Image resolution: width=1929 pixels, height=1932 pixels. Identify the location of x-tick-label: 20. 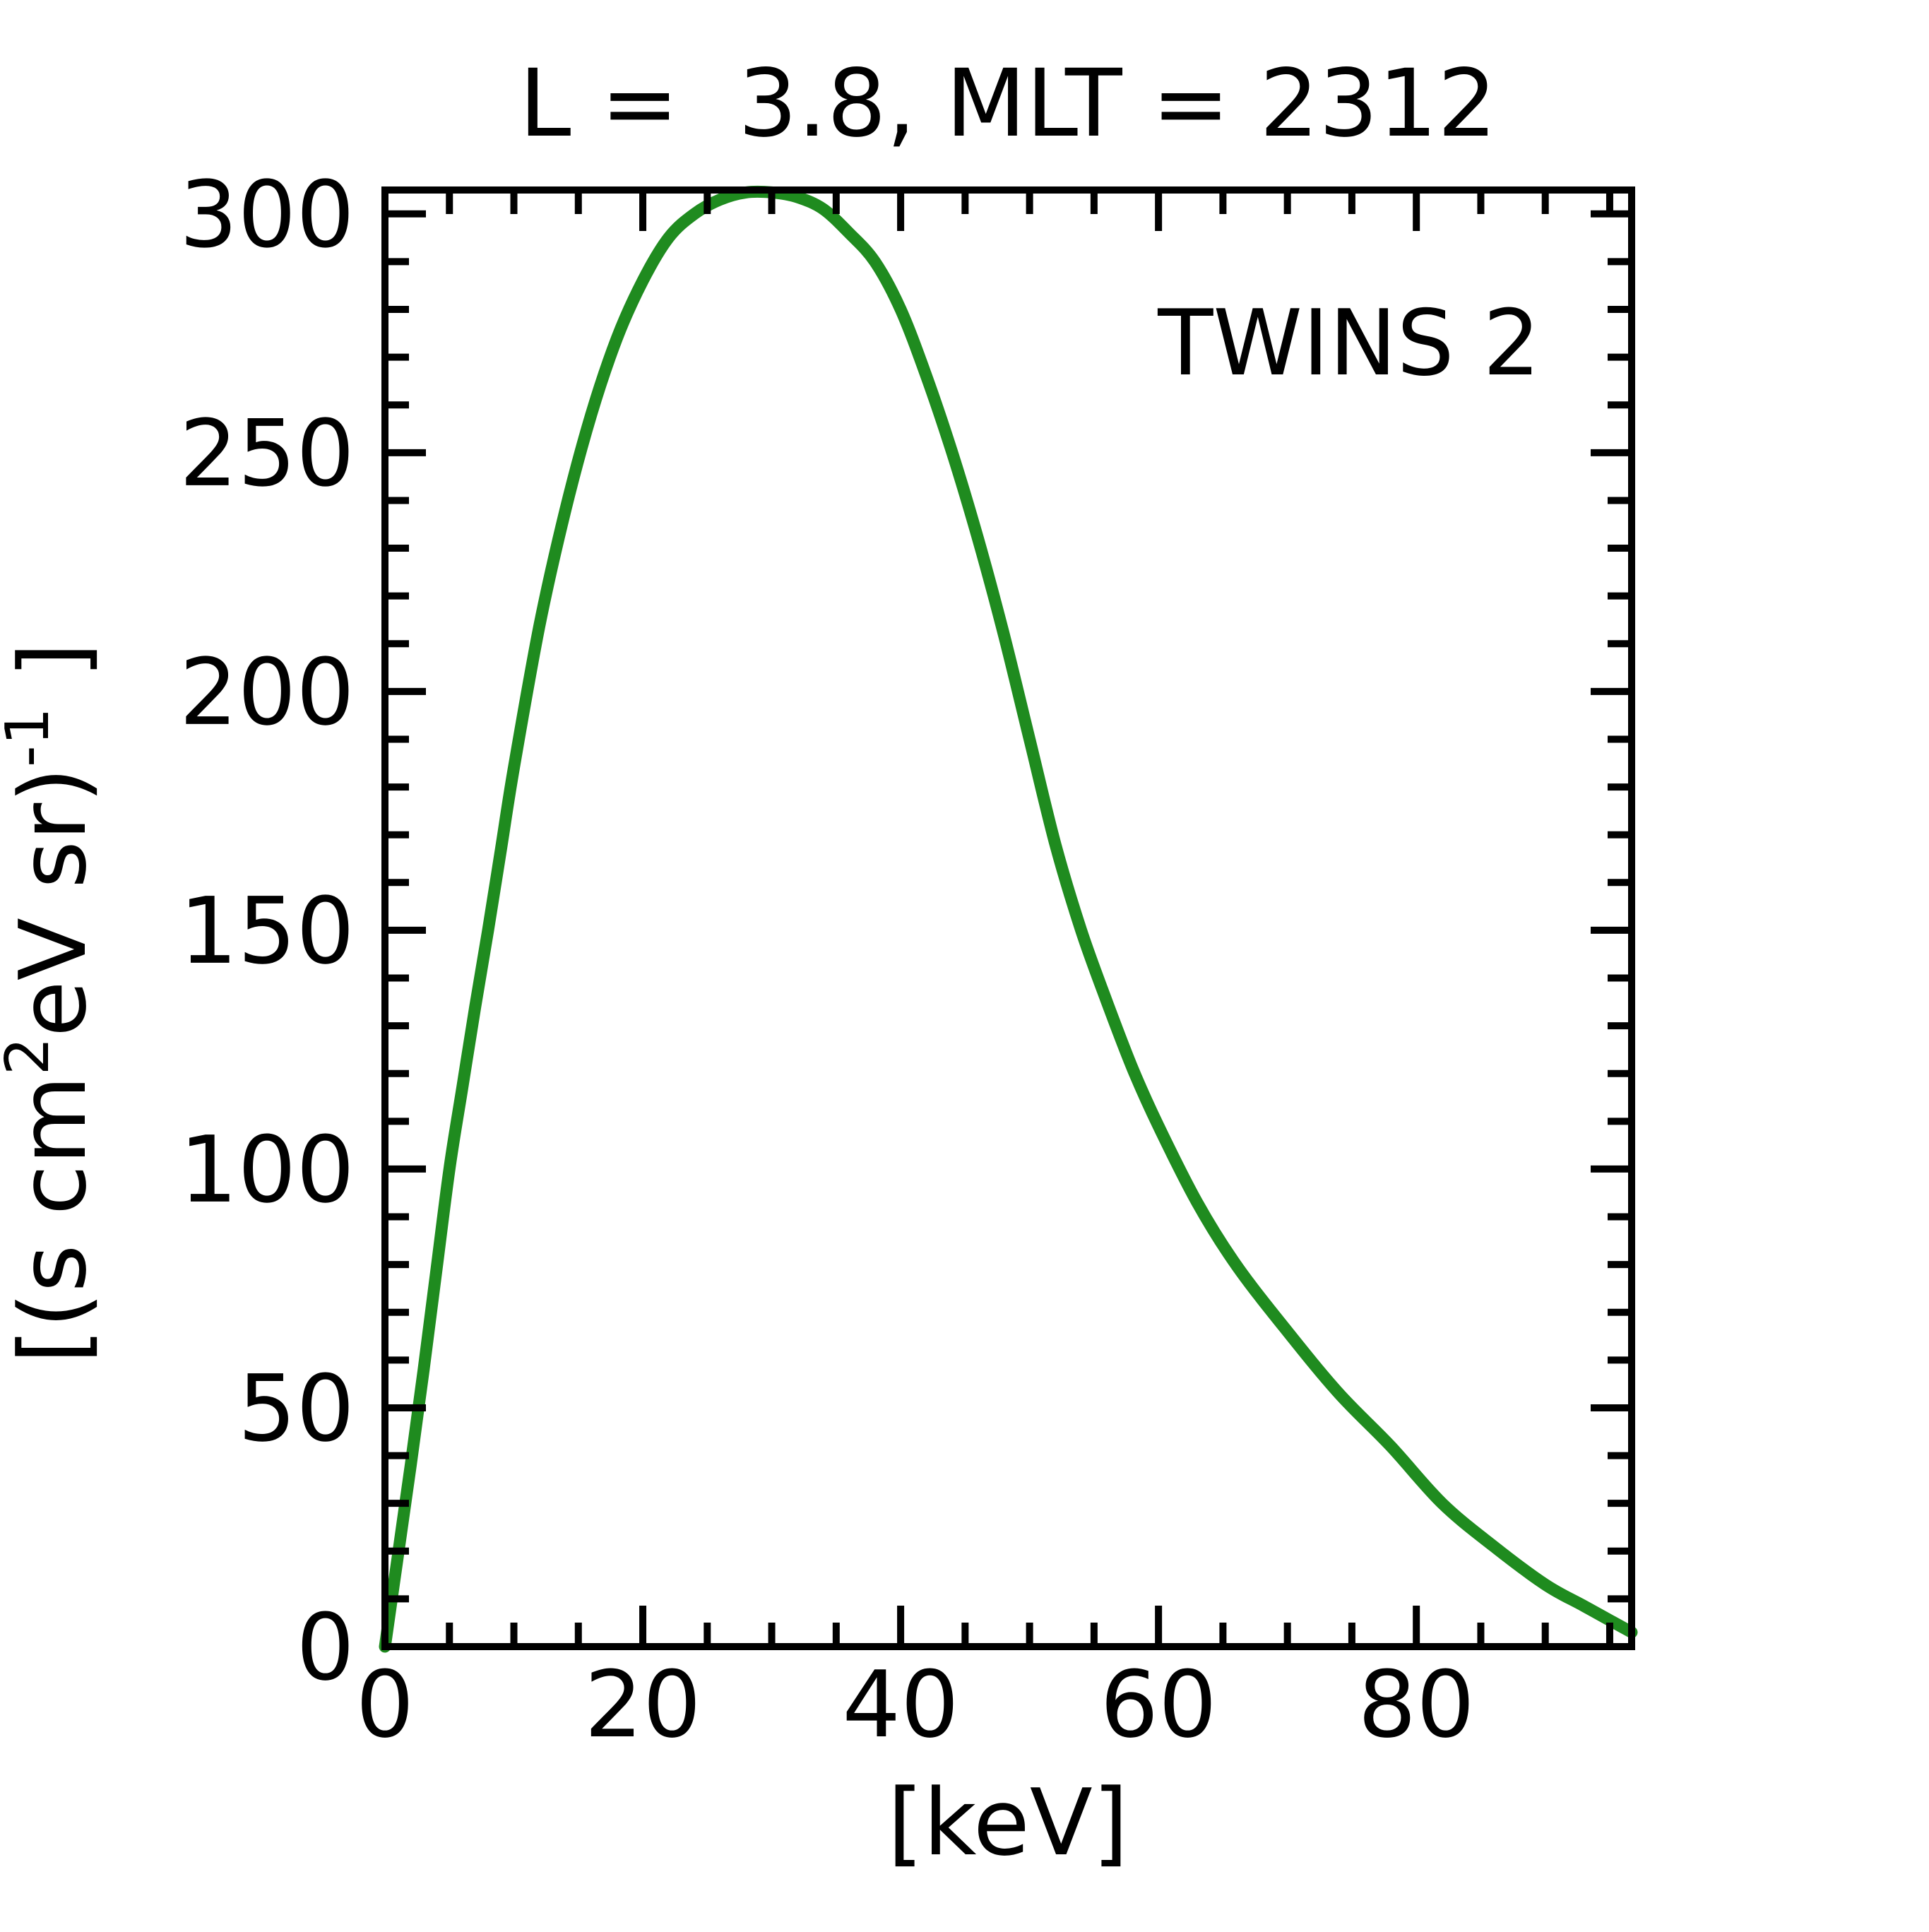
(642, 1704).